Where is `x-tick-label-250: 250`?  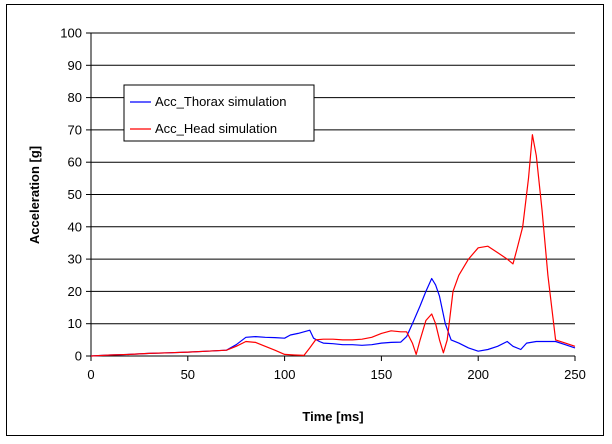
x-tick-label-250: 250 is located at coordinates (575, 374).